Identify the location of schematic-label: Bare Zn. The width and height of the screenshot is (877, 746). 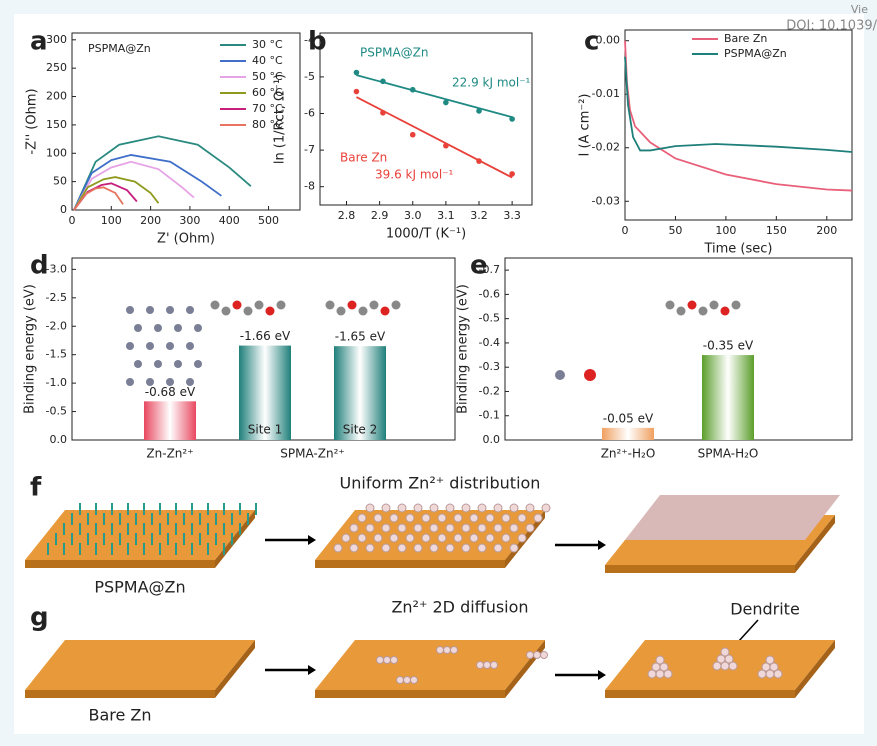
(119, 715).